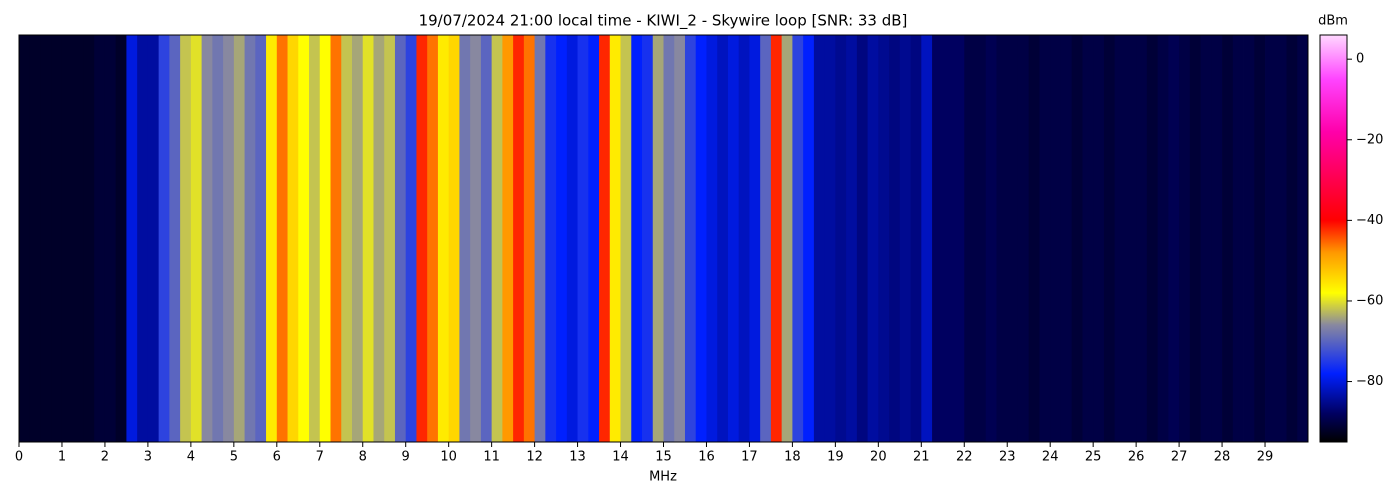  I want to click on x-tick-label: 24, so click(1050, 457).